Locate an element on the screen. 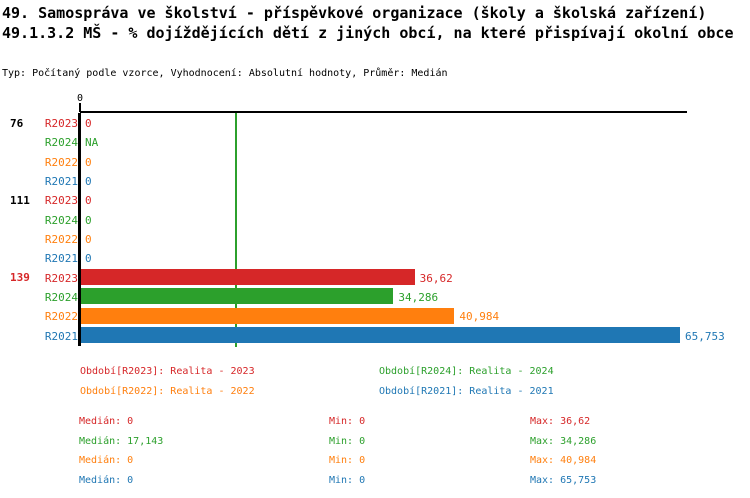 This screenshot has height=498, width=750. legend-item: Období[R2023]: Realita - 2023 is located at coordinates (167, 371).